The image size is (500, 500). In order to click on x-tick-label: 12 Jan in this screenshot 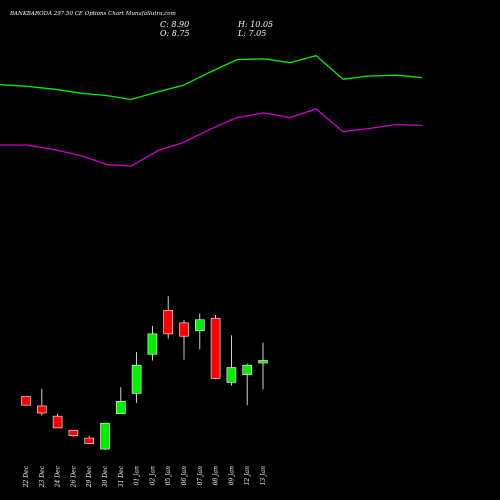, I will do `click(247, 476)`.